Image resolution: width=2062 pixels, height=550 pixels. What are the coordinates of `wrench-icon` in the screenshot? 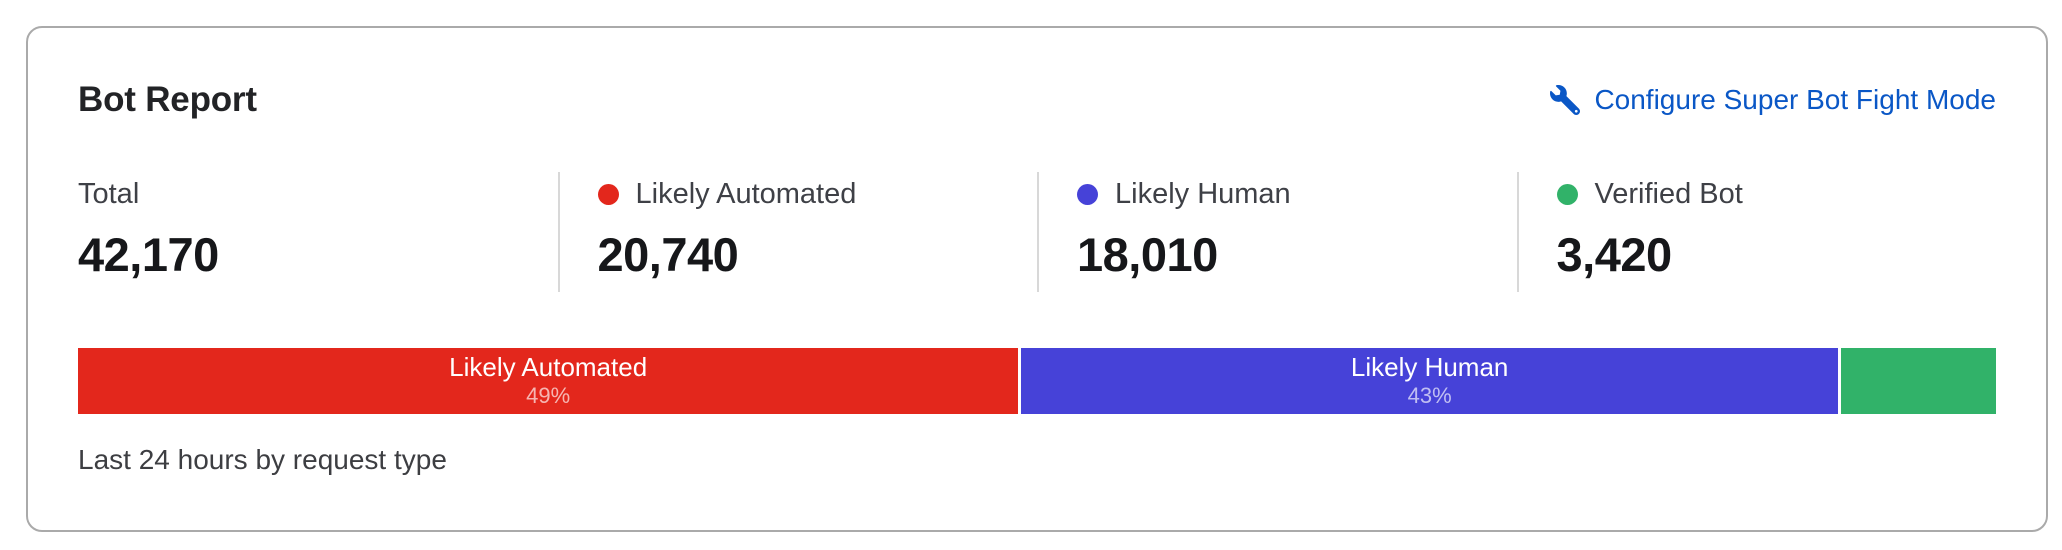 It's located at (1565, 100).